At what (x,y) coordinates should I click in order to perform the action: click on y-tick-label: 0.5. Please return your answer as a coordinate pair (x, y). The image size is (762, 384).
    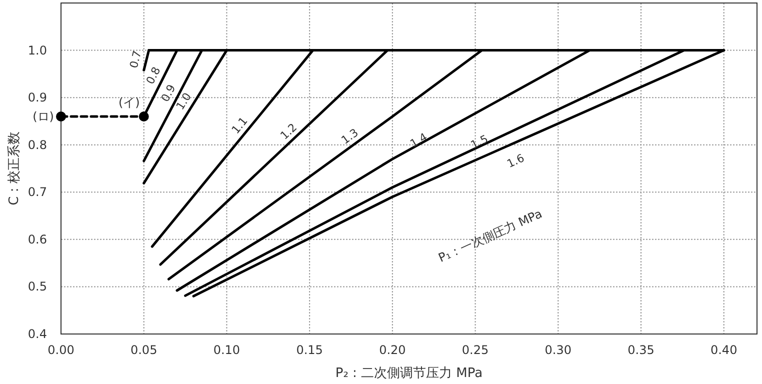
    Looking at the image, I should click on (37, 287).